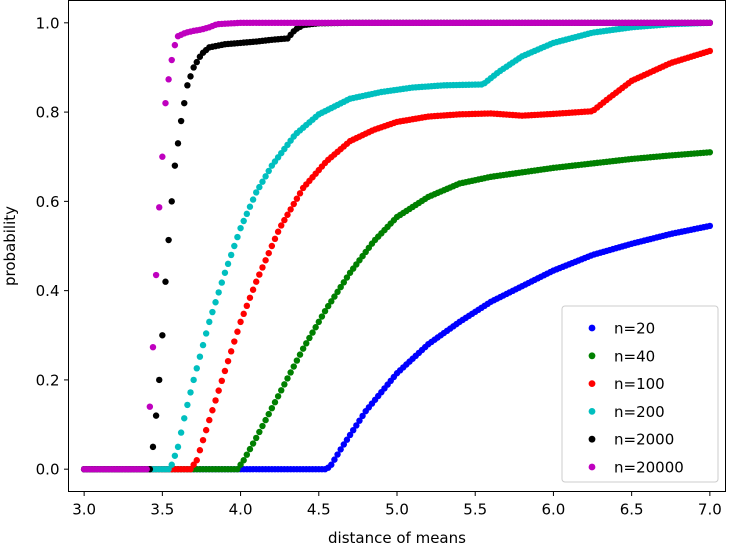  I want to click on x-tick-label: 4.5, so click(319, 510).